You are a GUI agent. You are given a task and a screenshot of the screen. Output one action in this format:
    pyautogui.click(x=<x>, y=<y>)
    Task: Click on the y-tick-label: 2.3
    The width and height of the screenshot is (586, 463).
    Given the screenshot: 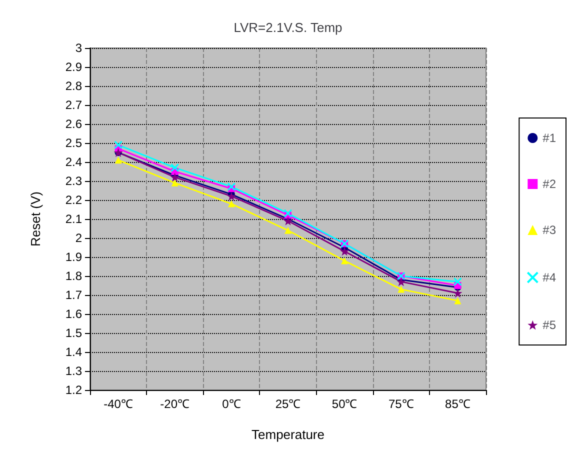 What is the action you would take?
    pyautogui.click(x=73, y=181)
    